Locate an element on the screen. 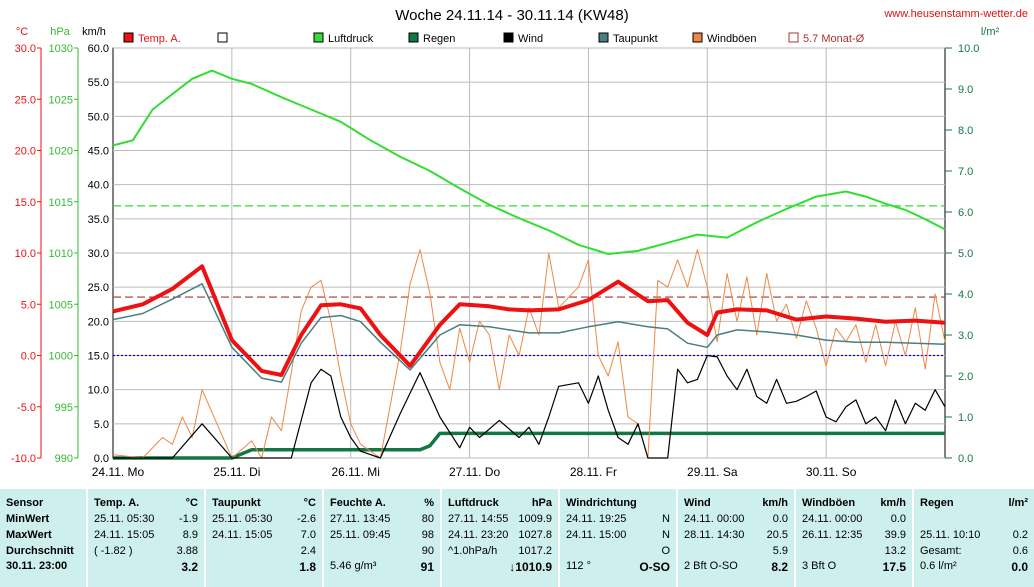 This screenshot has width=1034, height=587. col-head: Temp. A. is located at coordinates (117, 503).